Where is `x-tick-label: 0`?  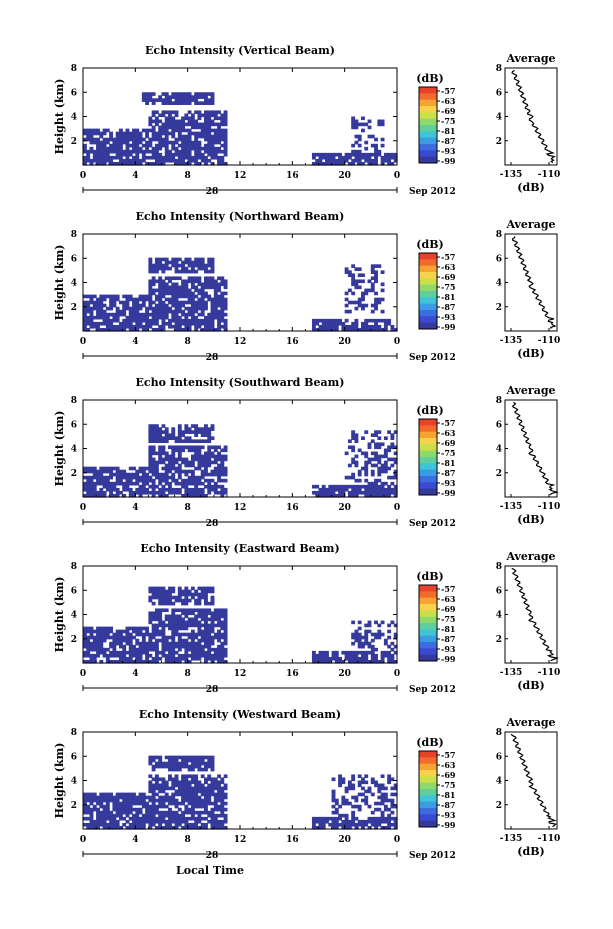 x-tick-label: 0 is located at coordinates (83, 508).